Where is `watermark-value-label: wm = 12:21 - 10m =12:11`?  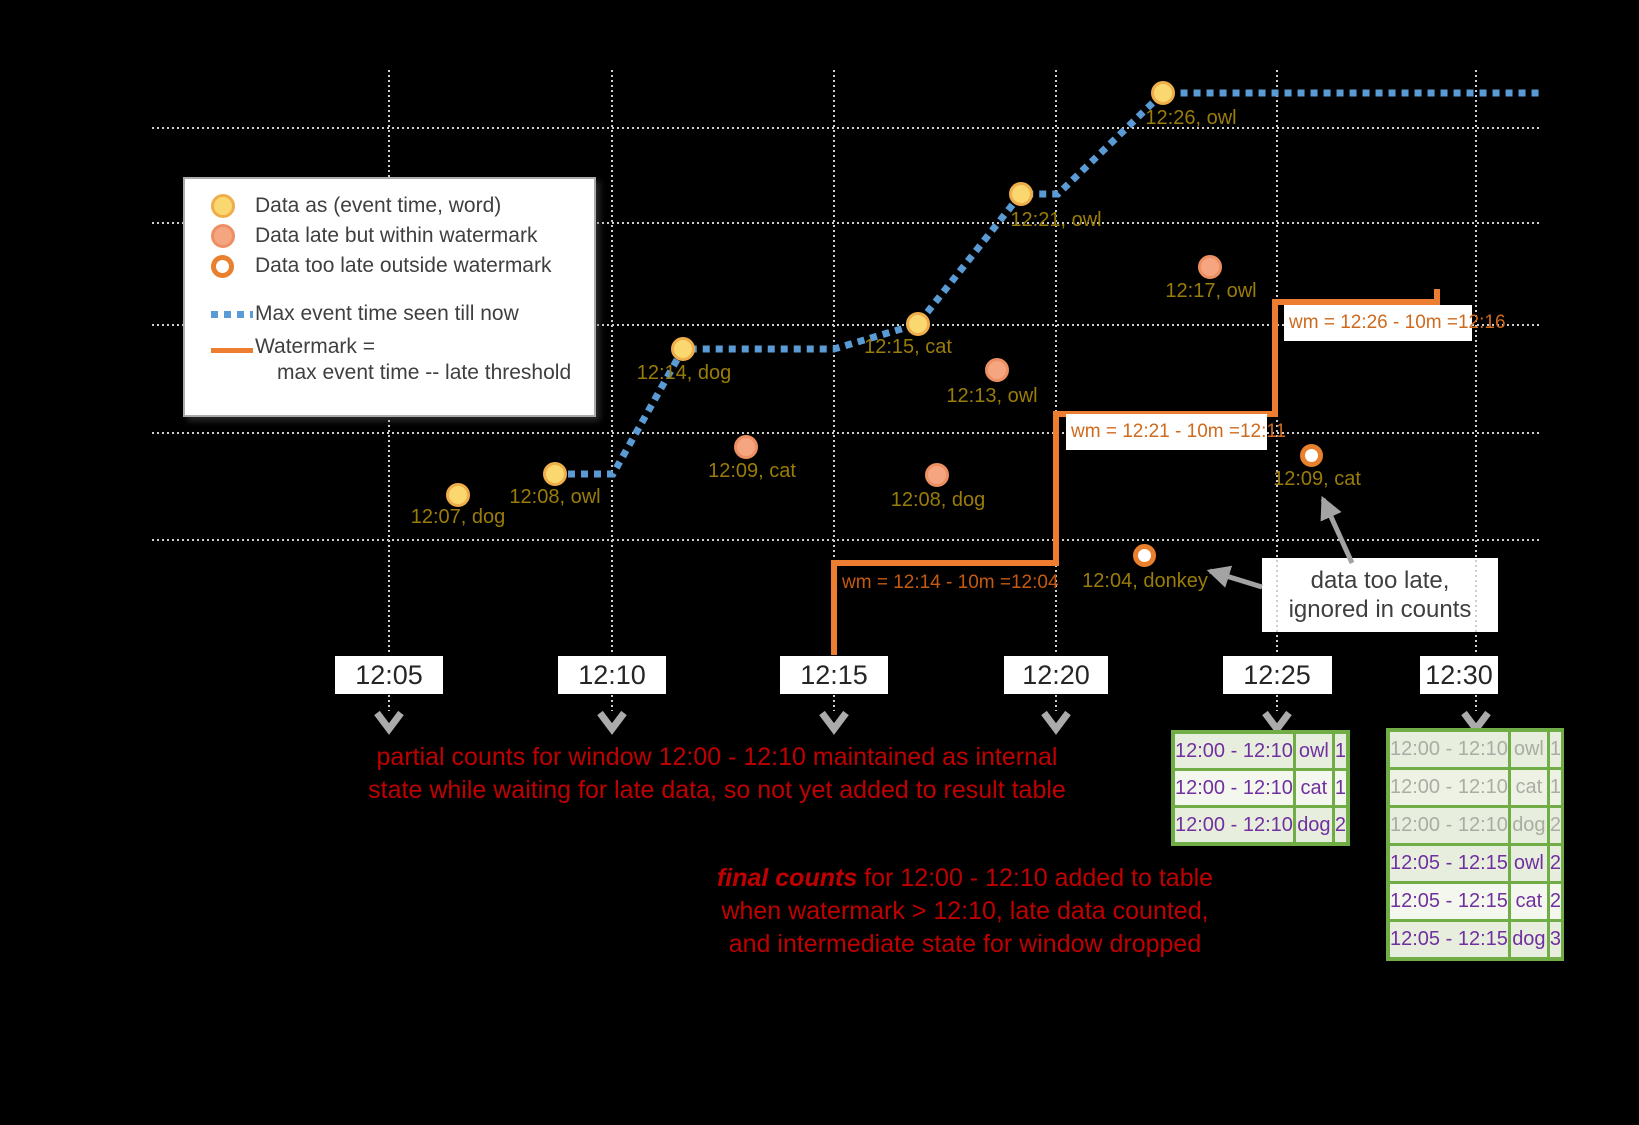 watermark-value-label: wm = 12:21 - 10m =12:11 is located at coordinates (1176, 432).